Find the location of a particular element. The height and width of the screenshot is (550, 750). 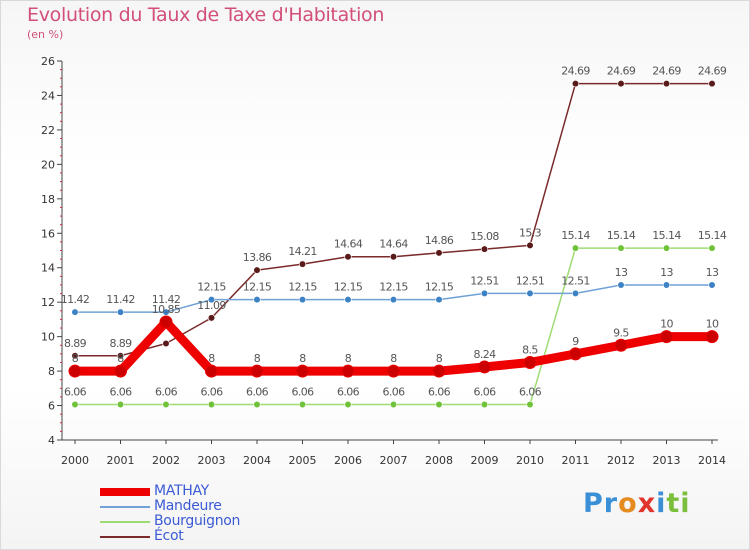

x-tick-label: 2008 is located at coordinates (439, 460).